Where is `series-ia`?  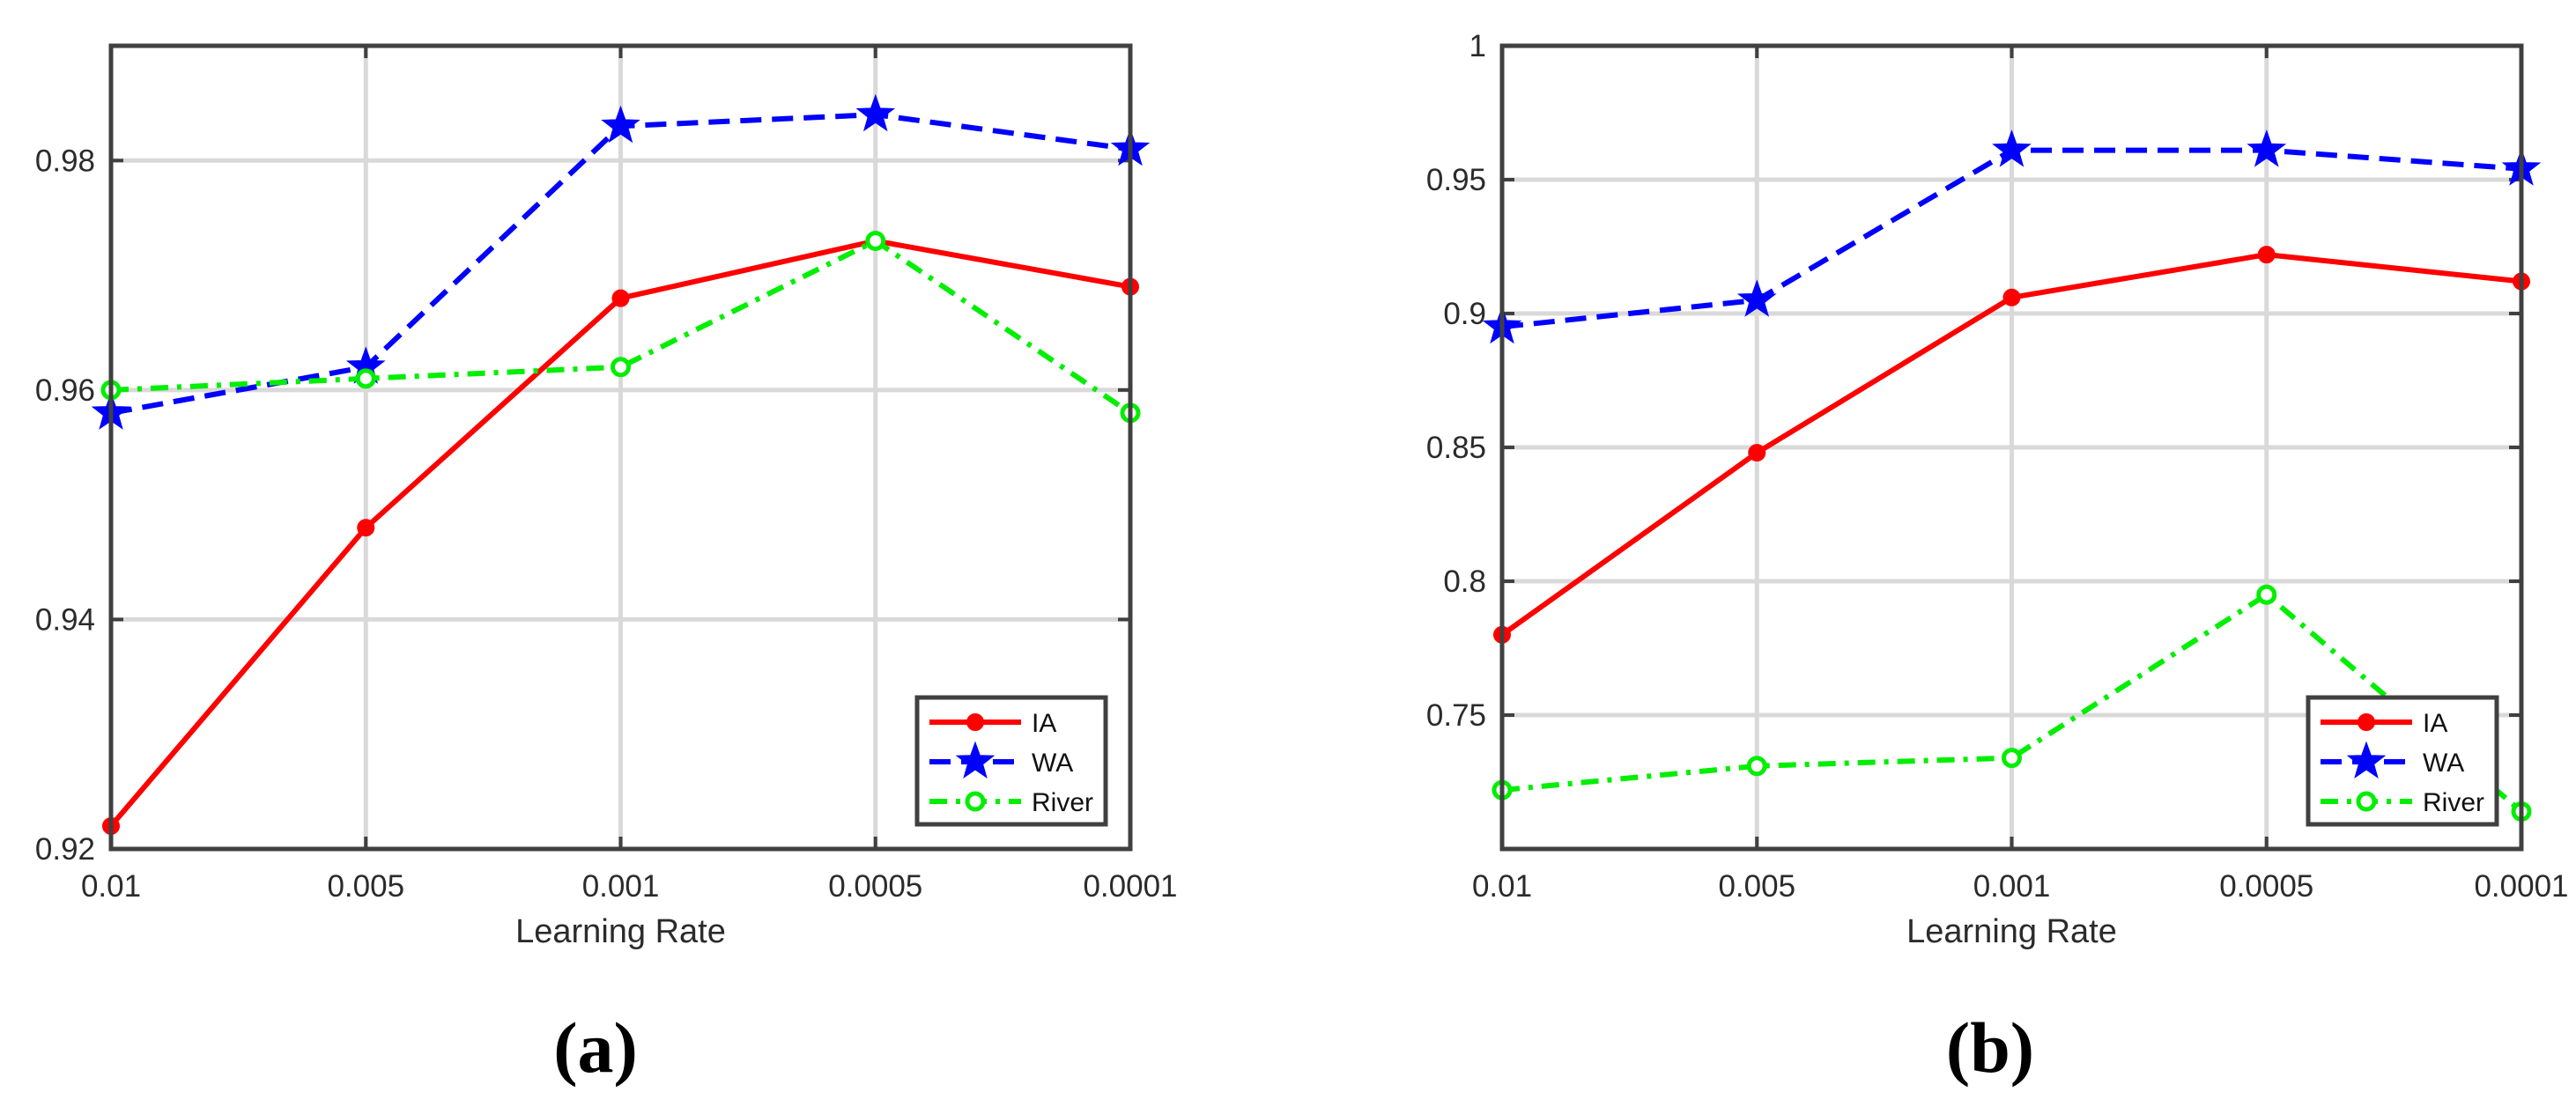 series-ia is located at coordinates (2012, 445).